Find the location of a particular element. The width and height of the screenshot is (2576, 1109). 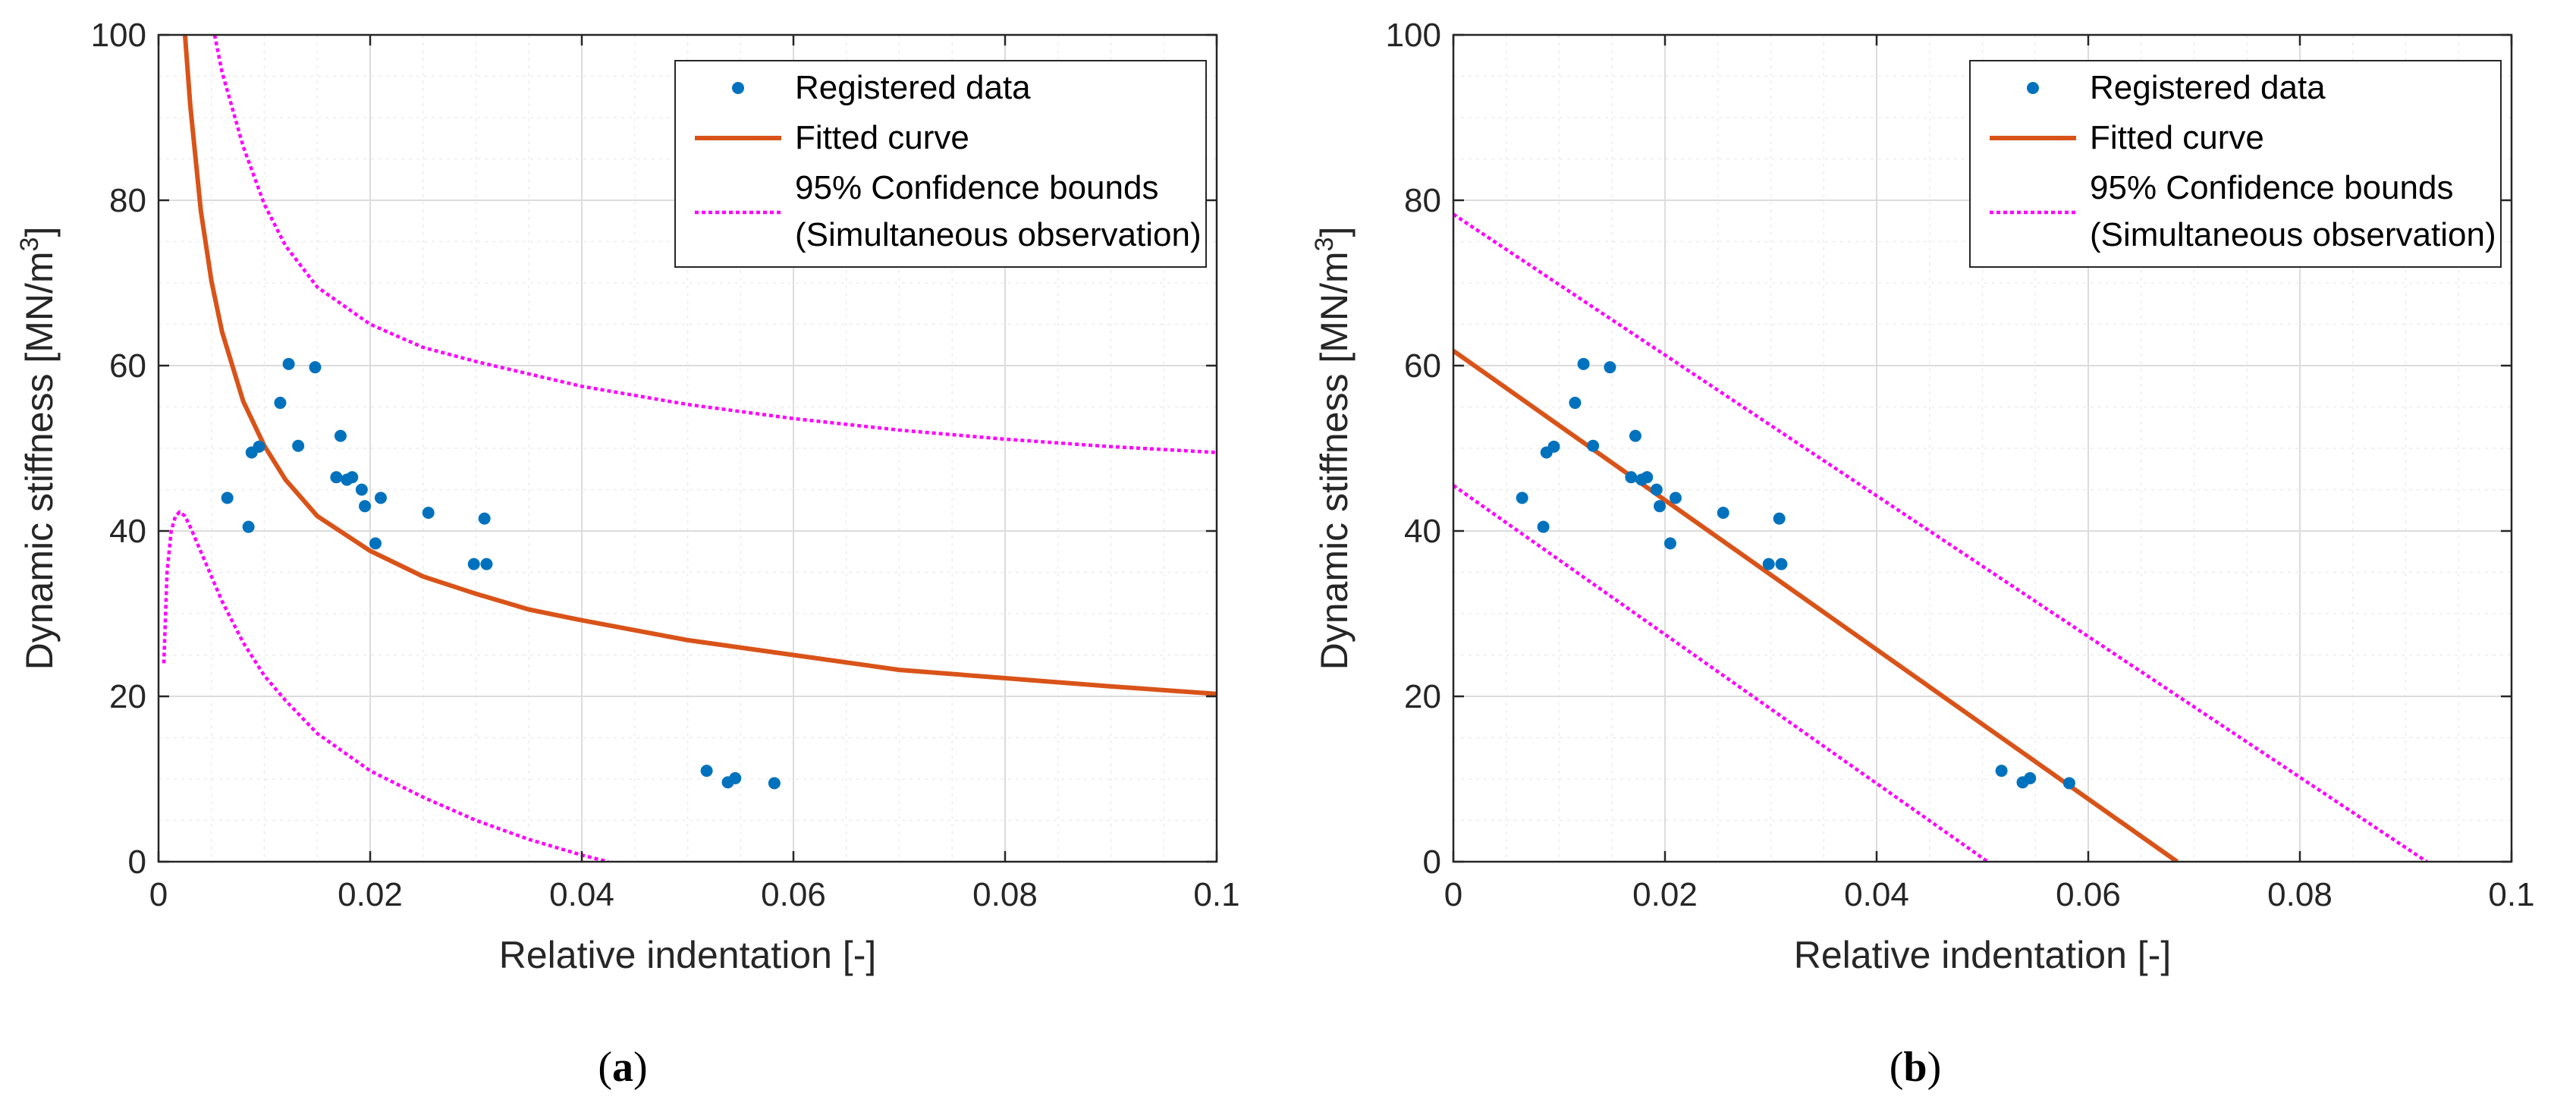

fitted-curve-line is located at coordinates (1816, 605).